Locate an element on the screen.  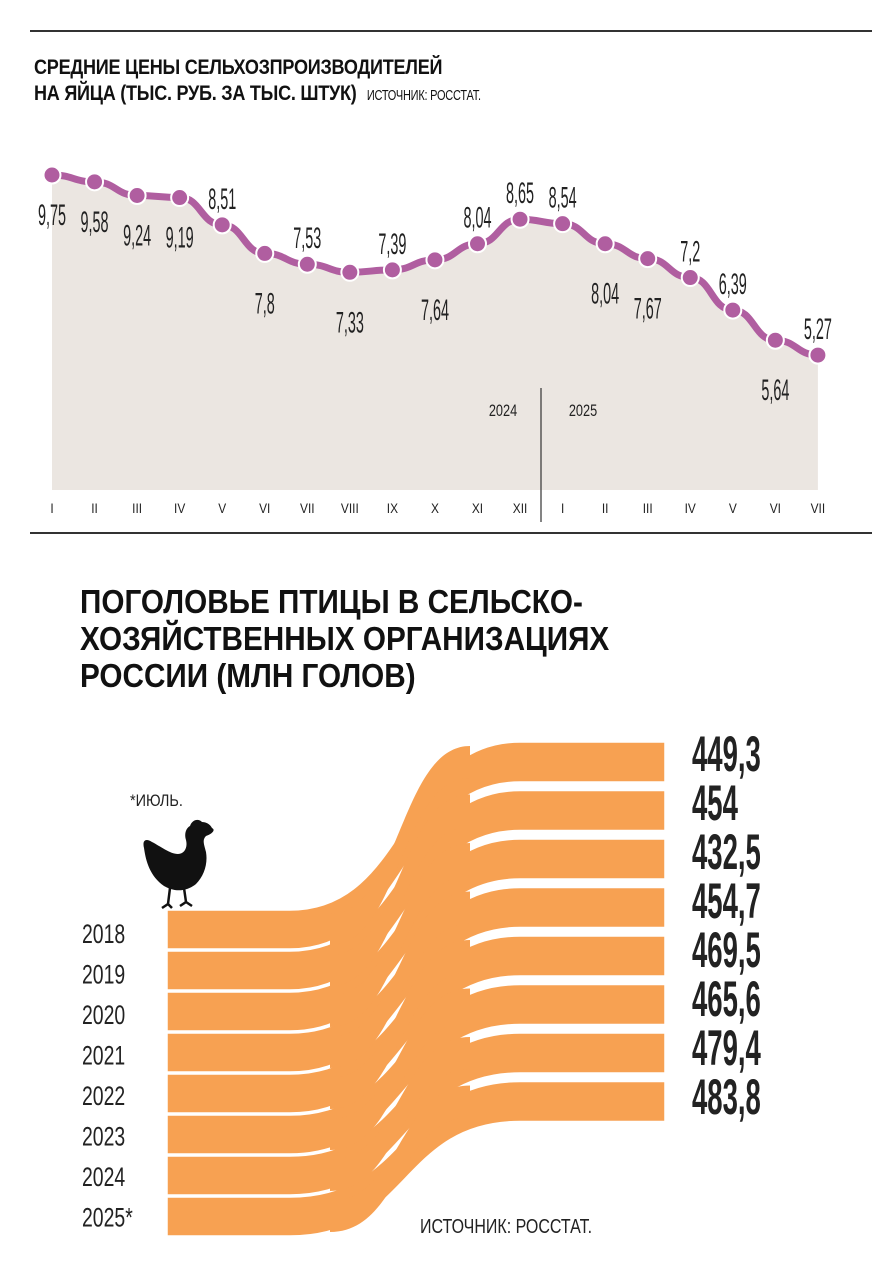
chicken-body is located at coordinates (178, 855).